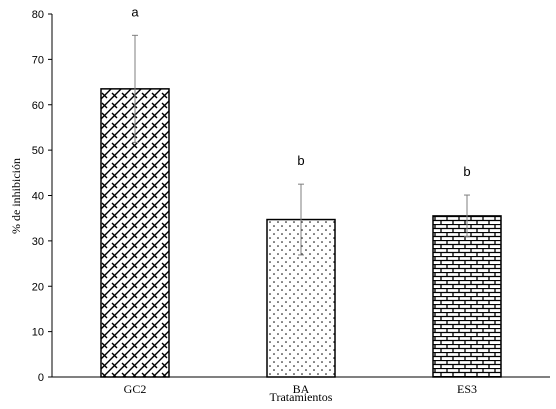  I want to click on category-labels-group: GC2 BA ES3, so click(300, 389).